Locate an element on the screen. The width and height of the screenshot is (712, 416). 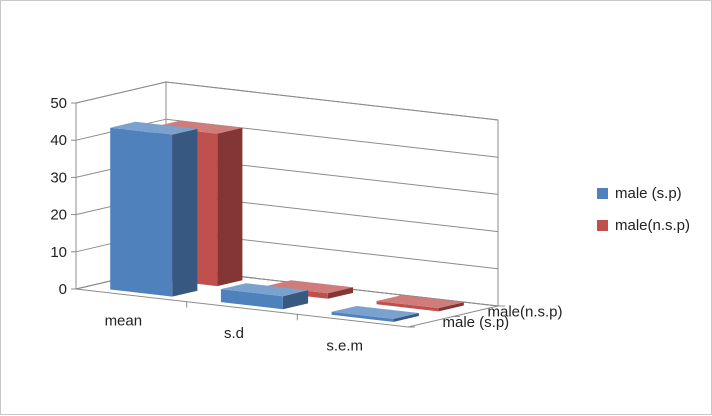
x-tick-label: s.d is located at coordinates (234, 333).